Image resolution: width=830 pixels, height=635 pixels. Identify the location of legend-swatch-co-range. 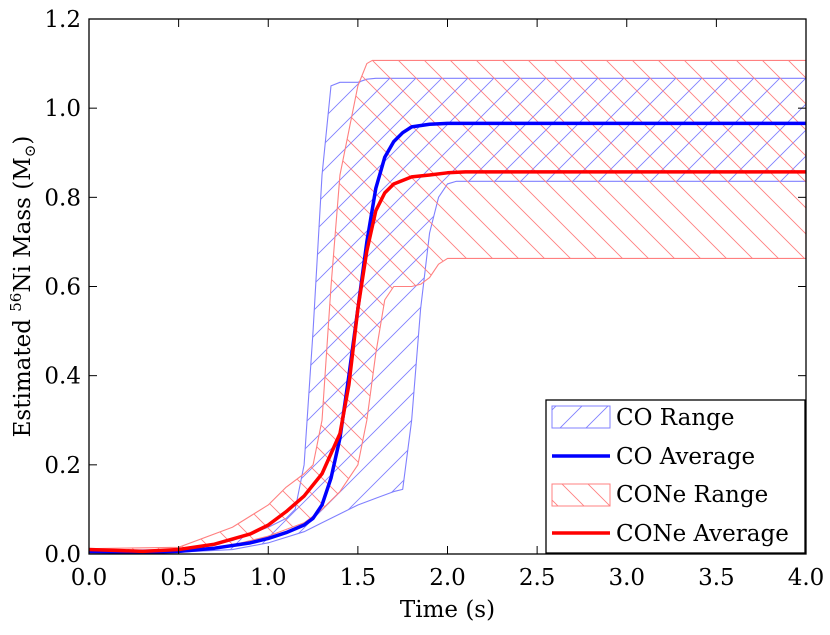
(581, 417).